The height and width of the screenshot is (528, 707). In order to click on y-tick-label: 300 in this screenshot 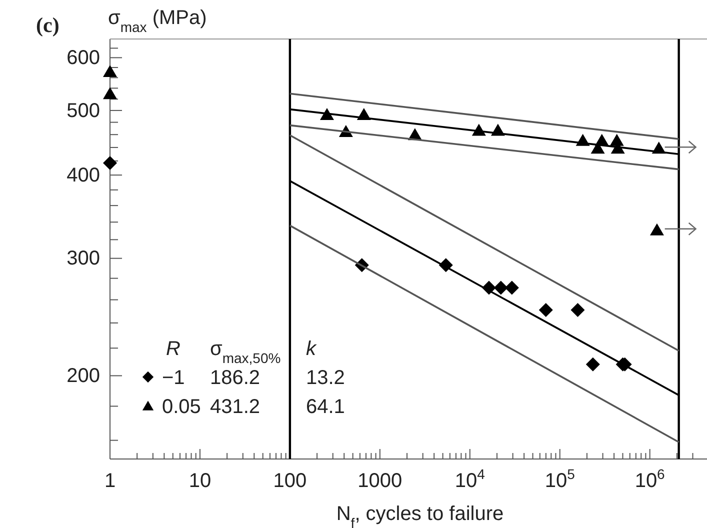, I will do `click(83, 259)`.